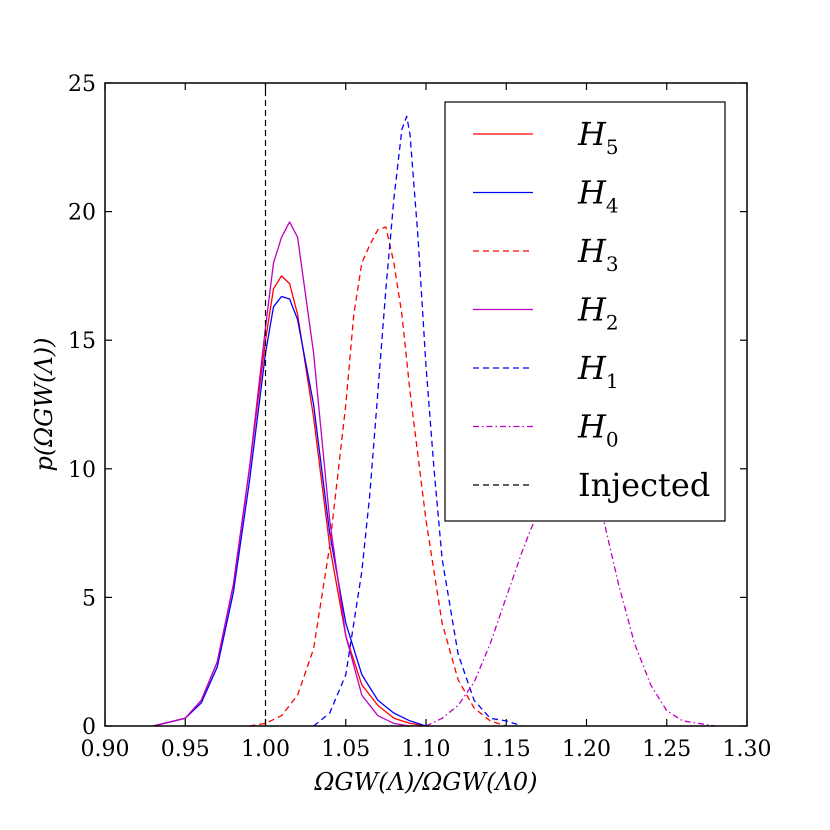 The image size is (830, 830). I want to click on legend-label-sub: 4, so click(612, 206).